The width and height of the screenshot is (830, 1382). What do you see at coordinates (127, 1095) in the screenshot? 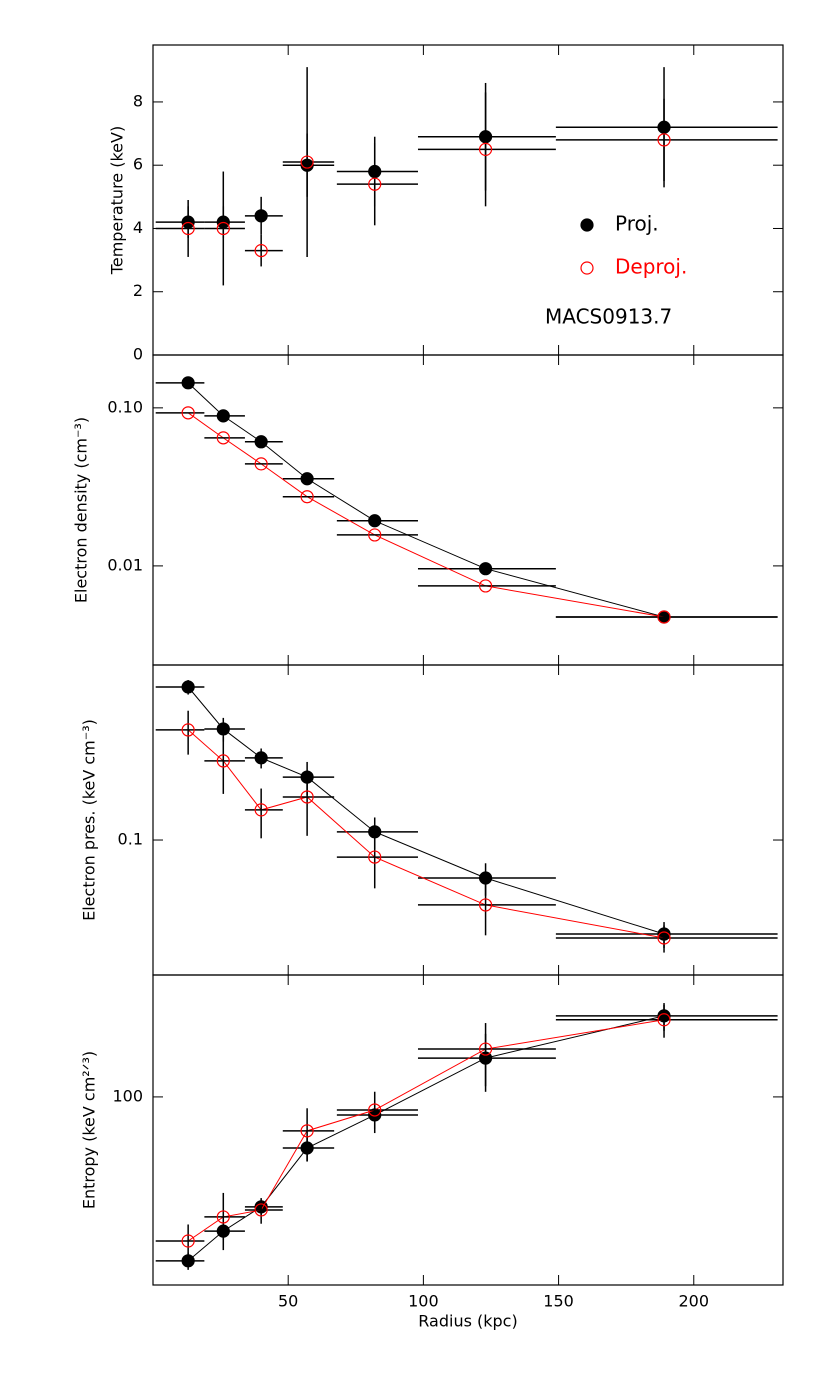
I see `y-tick-label: 100` at bounding box center [127, 1095].